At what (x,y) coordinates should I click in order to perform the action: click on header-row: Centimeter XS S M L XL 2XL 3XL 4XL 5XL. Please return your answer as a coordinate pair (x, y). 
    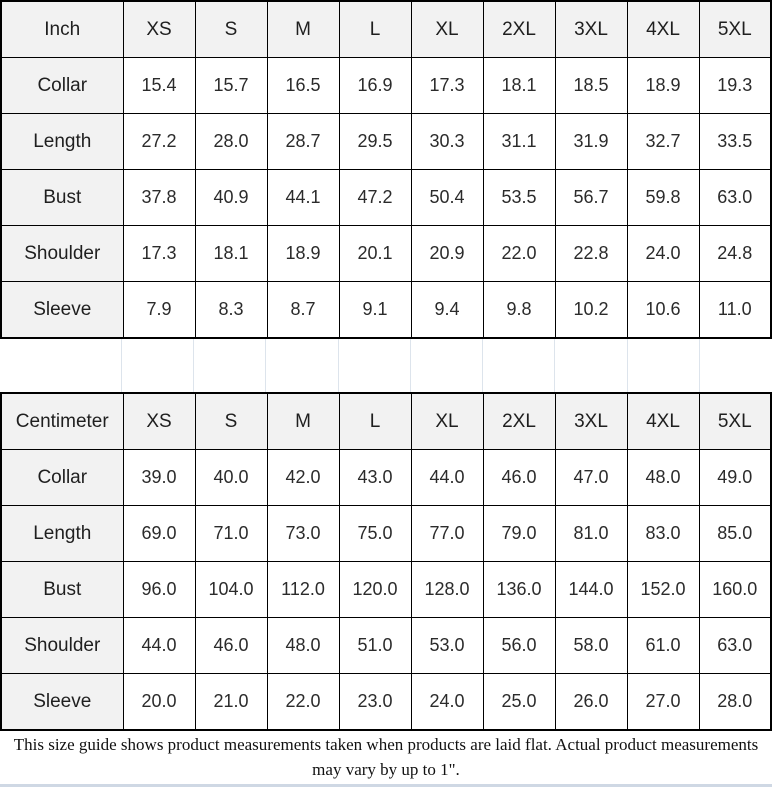
    Looking at the image, I should click on (386, 421).